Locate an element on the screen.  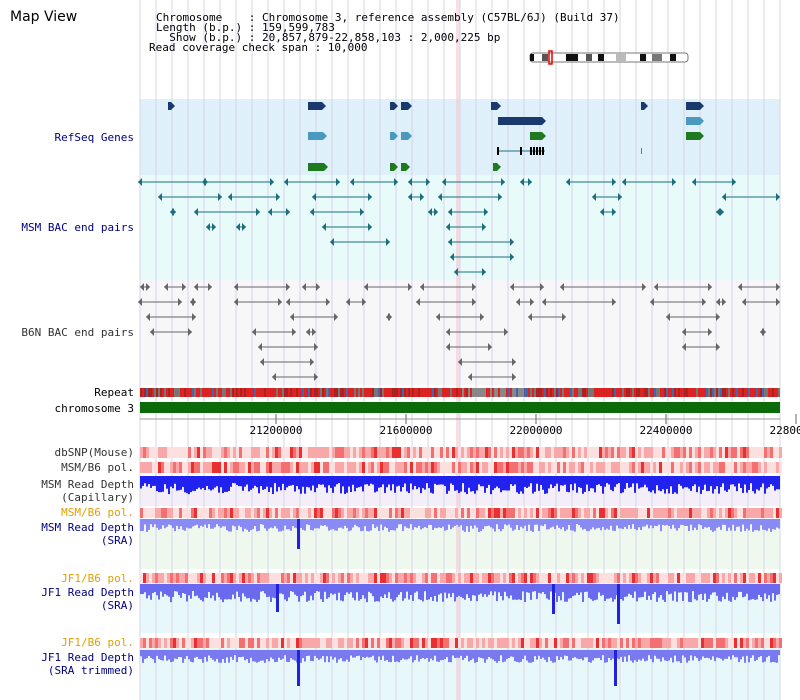
ideogram-band is located at coordinates (657, 57).